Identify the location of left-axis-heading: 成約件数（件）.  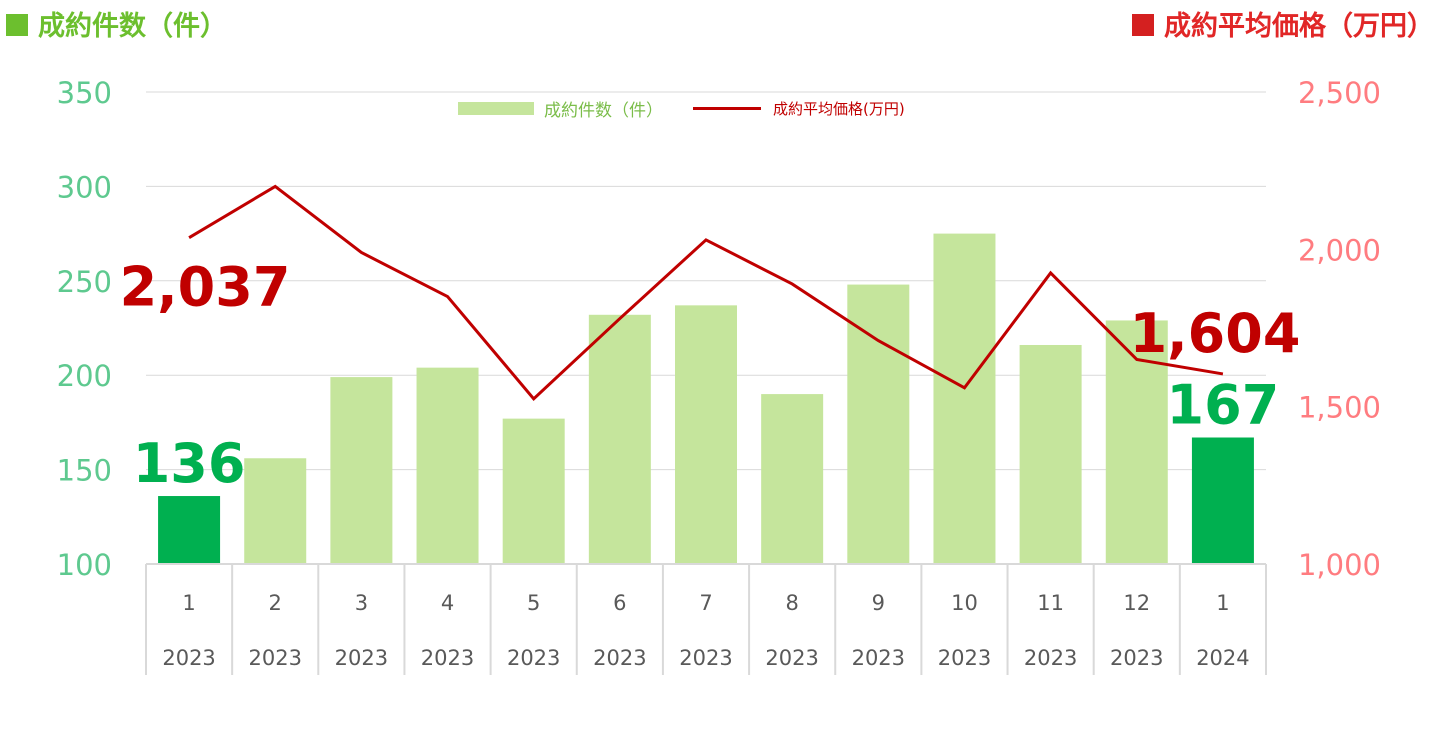
(116, 23).